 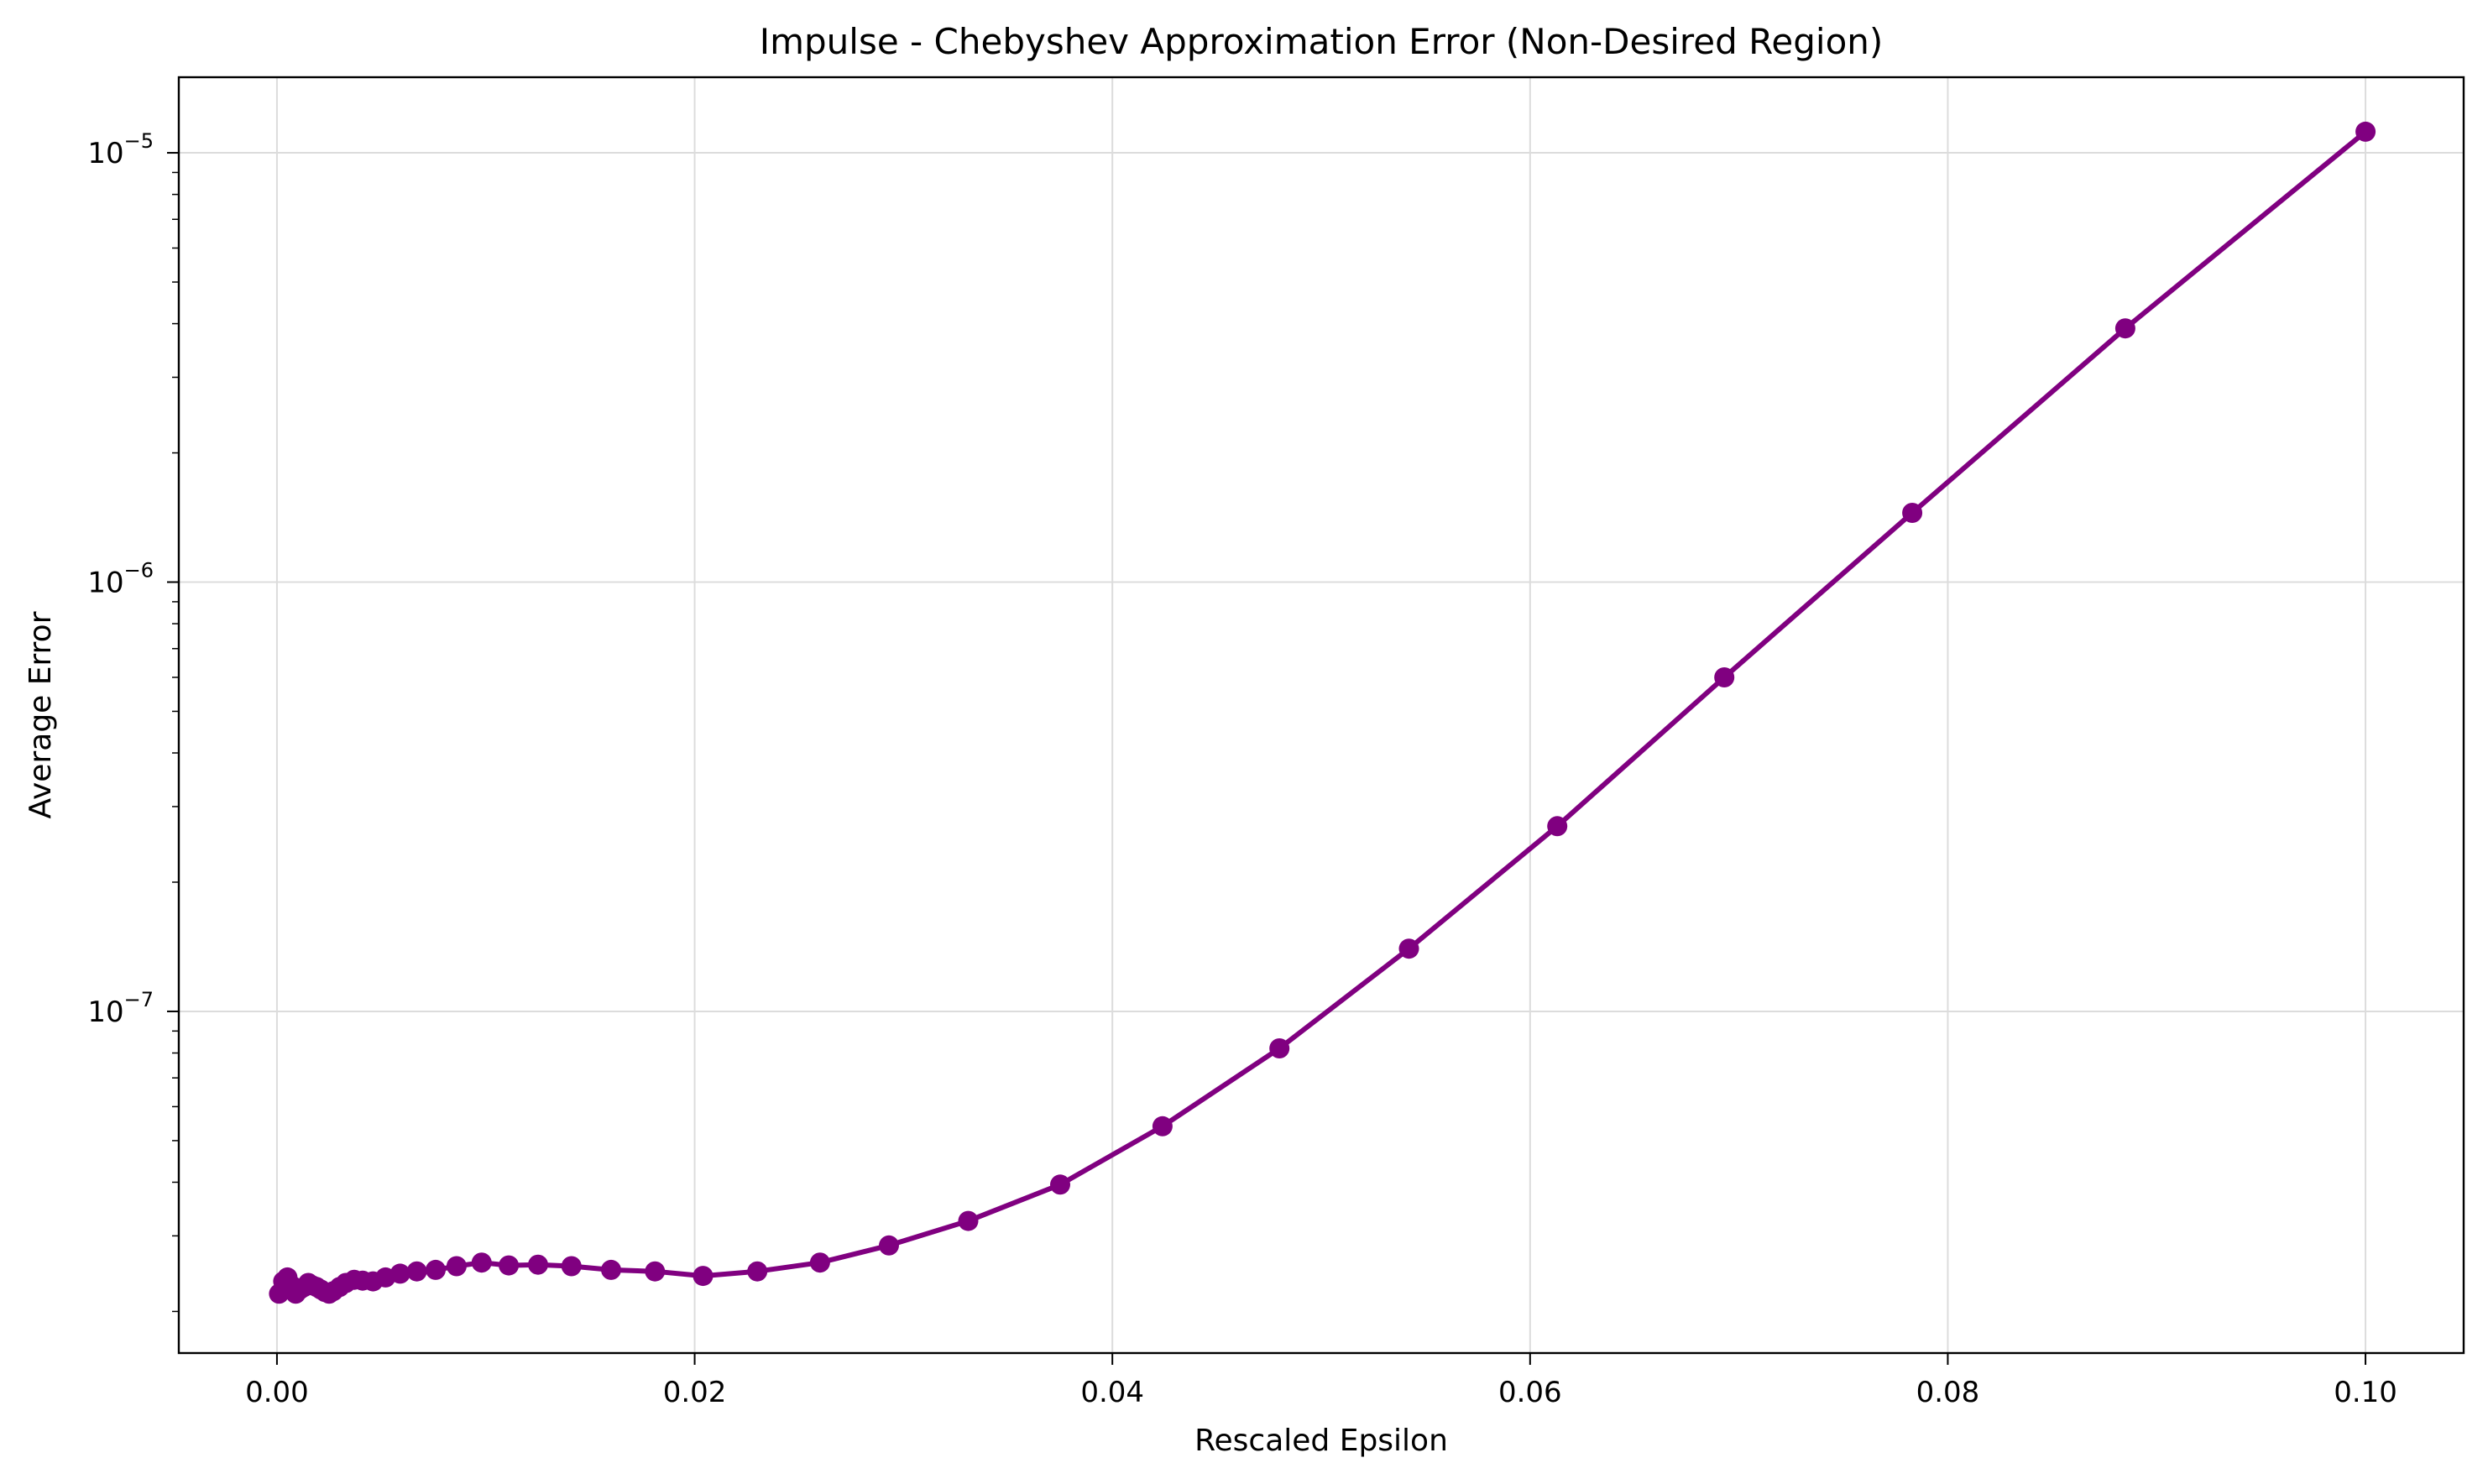 What do you see at coordinates (41, 714) in the screenshot?
I see `y-axis-label: Average Error` at bounding box center [41, 714].